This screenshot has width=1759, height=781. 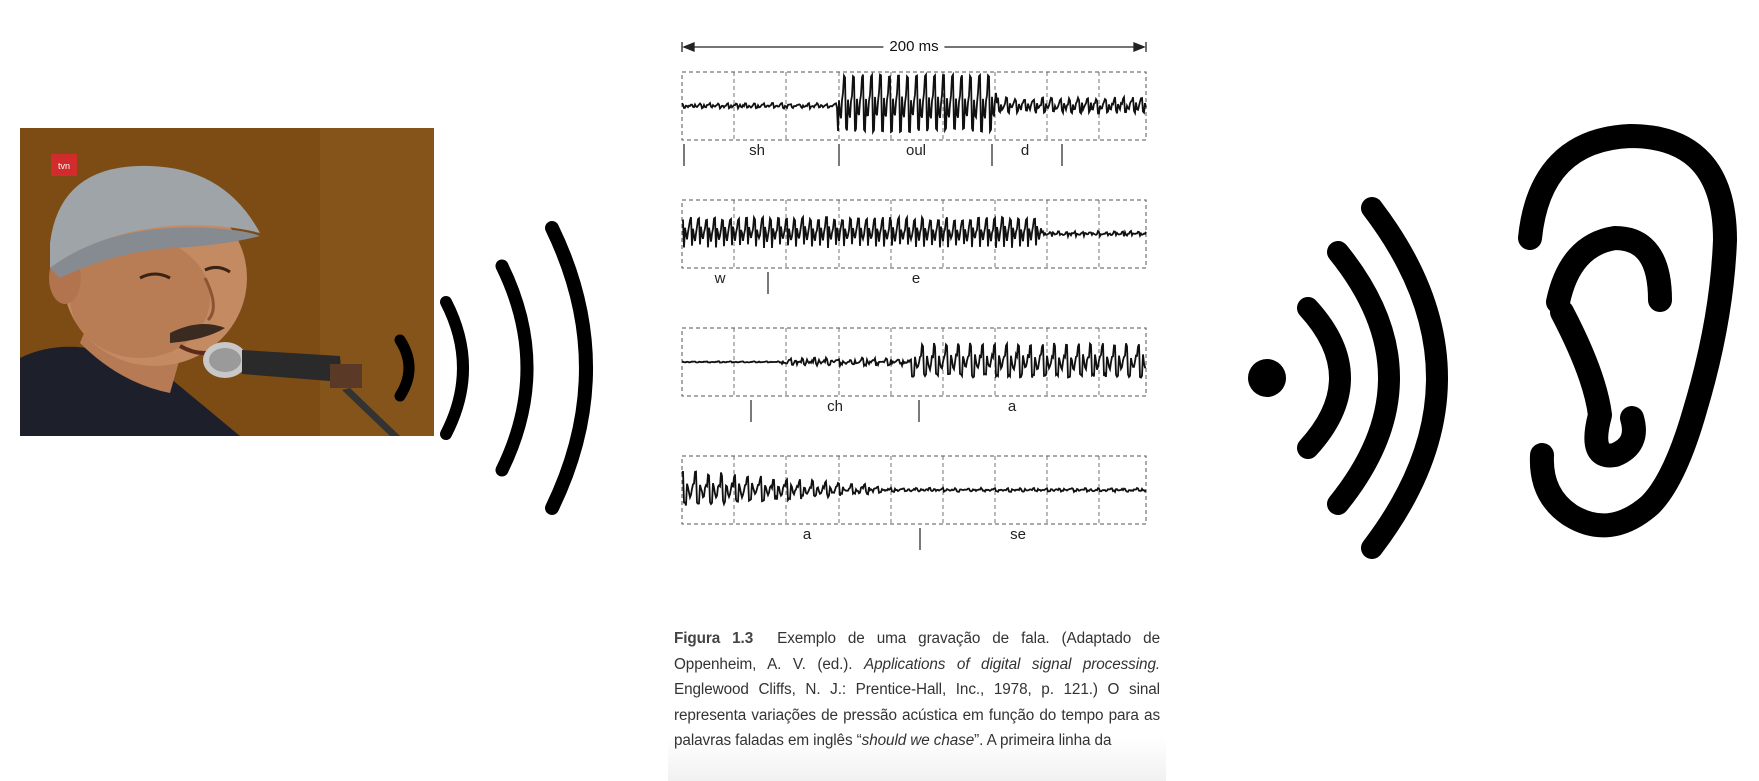 What do you see at coordinates (227, 282) in the screenshot?
I see `singer-photo: tvn` at bounding box center [227, 282].